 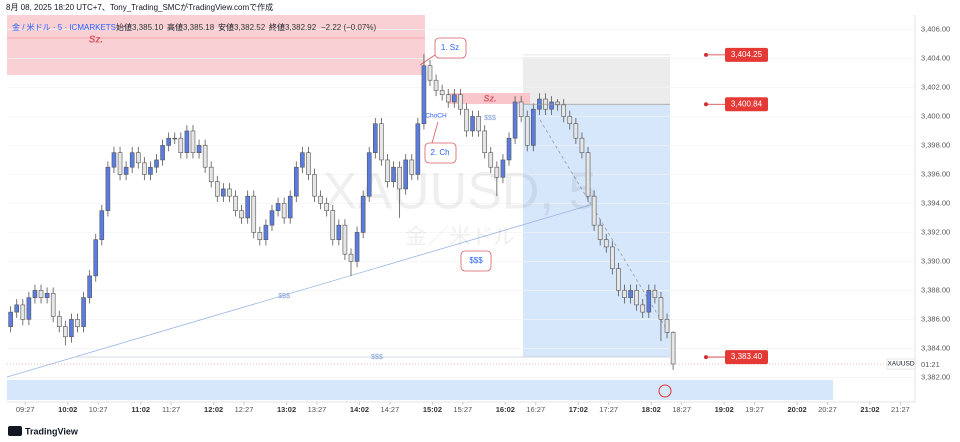 I want to click on legend-change: −2.22 (−0.07%), so click(x=348, y=27).